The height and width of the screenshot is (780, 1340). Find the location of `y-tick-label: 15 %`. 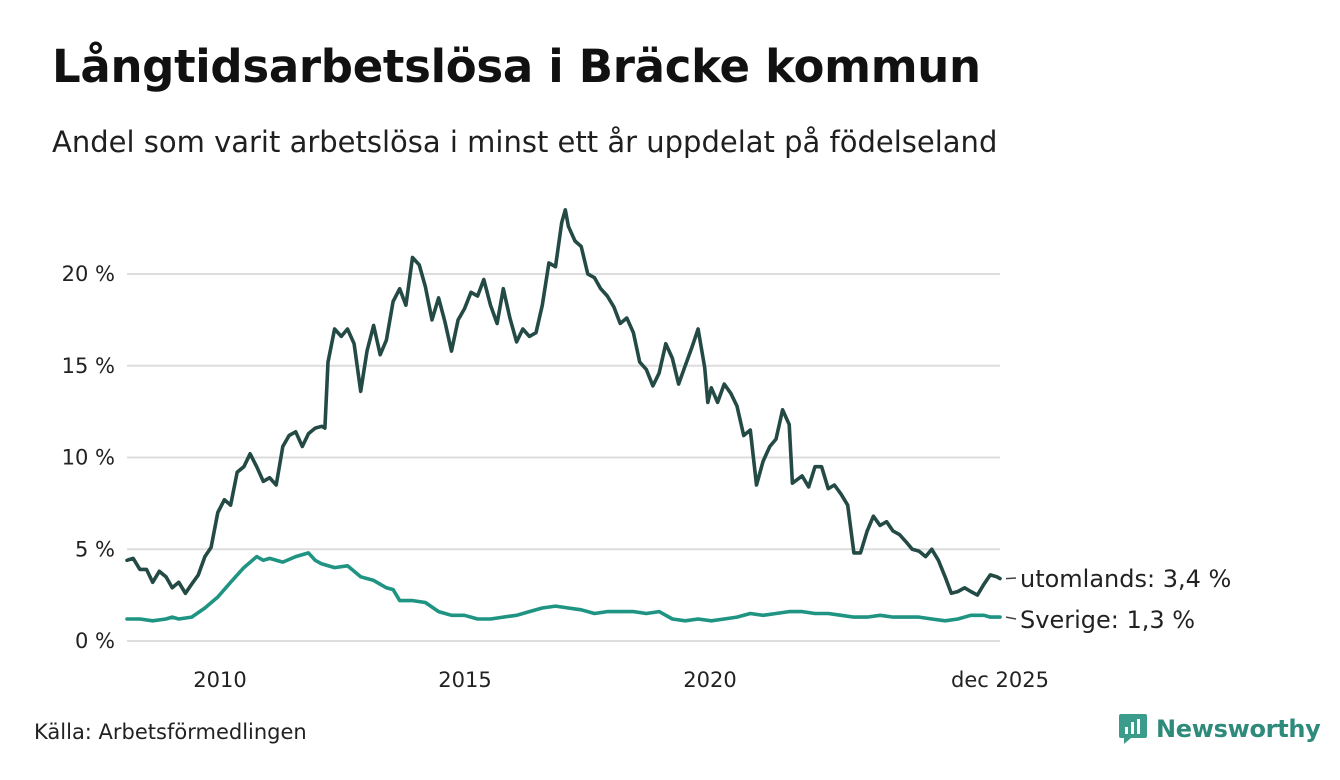

y-tick-label: 15 % is located at coordinates (88, 366).